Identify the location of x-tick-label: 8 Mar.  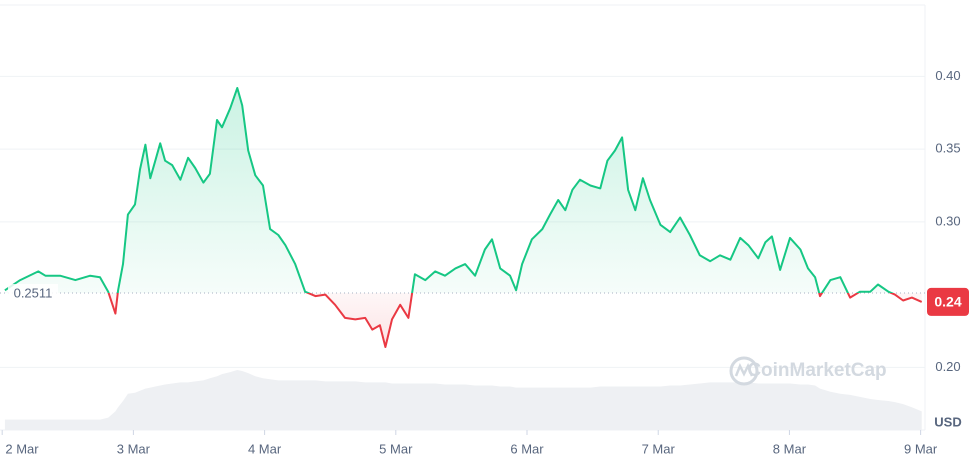
(790, 448).